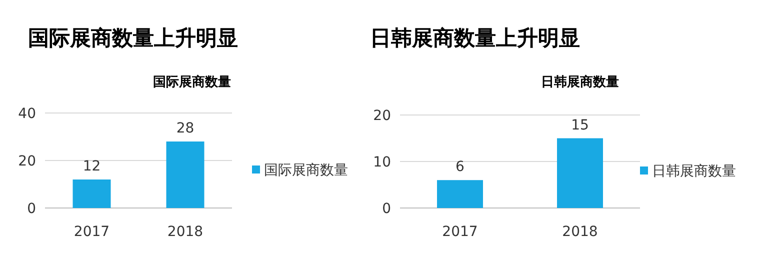  I want to click on legend-label: 日韩展商数量, so click(694, 172).